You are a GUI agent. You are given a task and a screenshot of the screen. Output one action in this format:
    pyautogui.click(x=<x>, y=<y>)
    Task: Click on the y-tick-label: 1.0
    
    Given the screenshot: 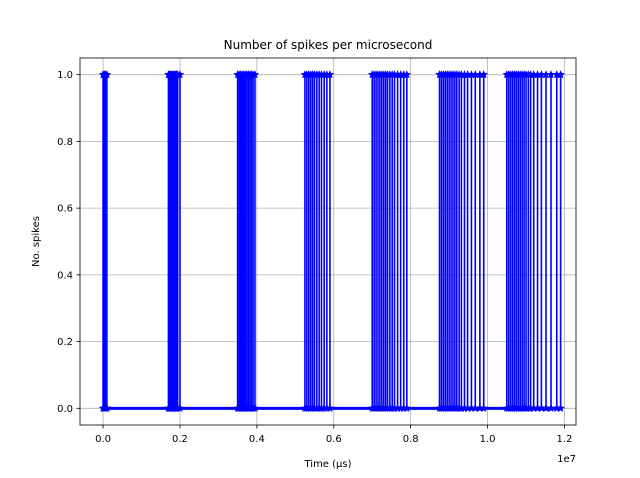 What is the action you would take?
    pyautogui.click(x=65, y=75)
    